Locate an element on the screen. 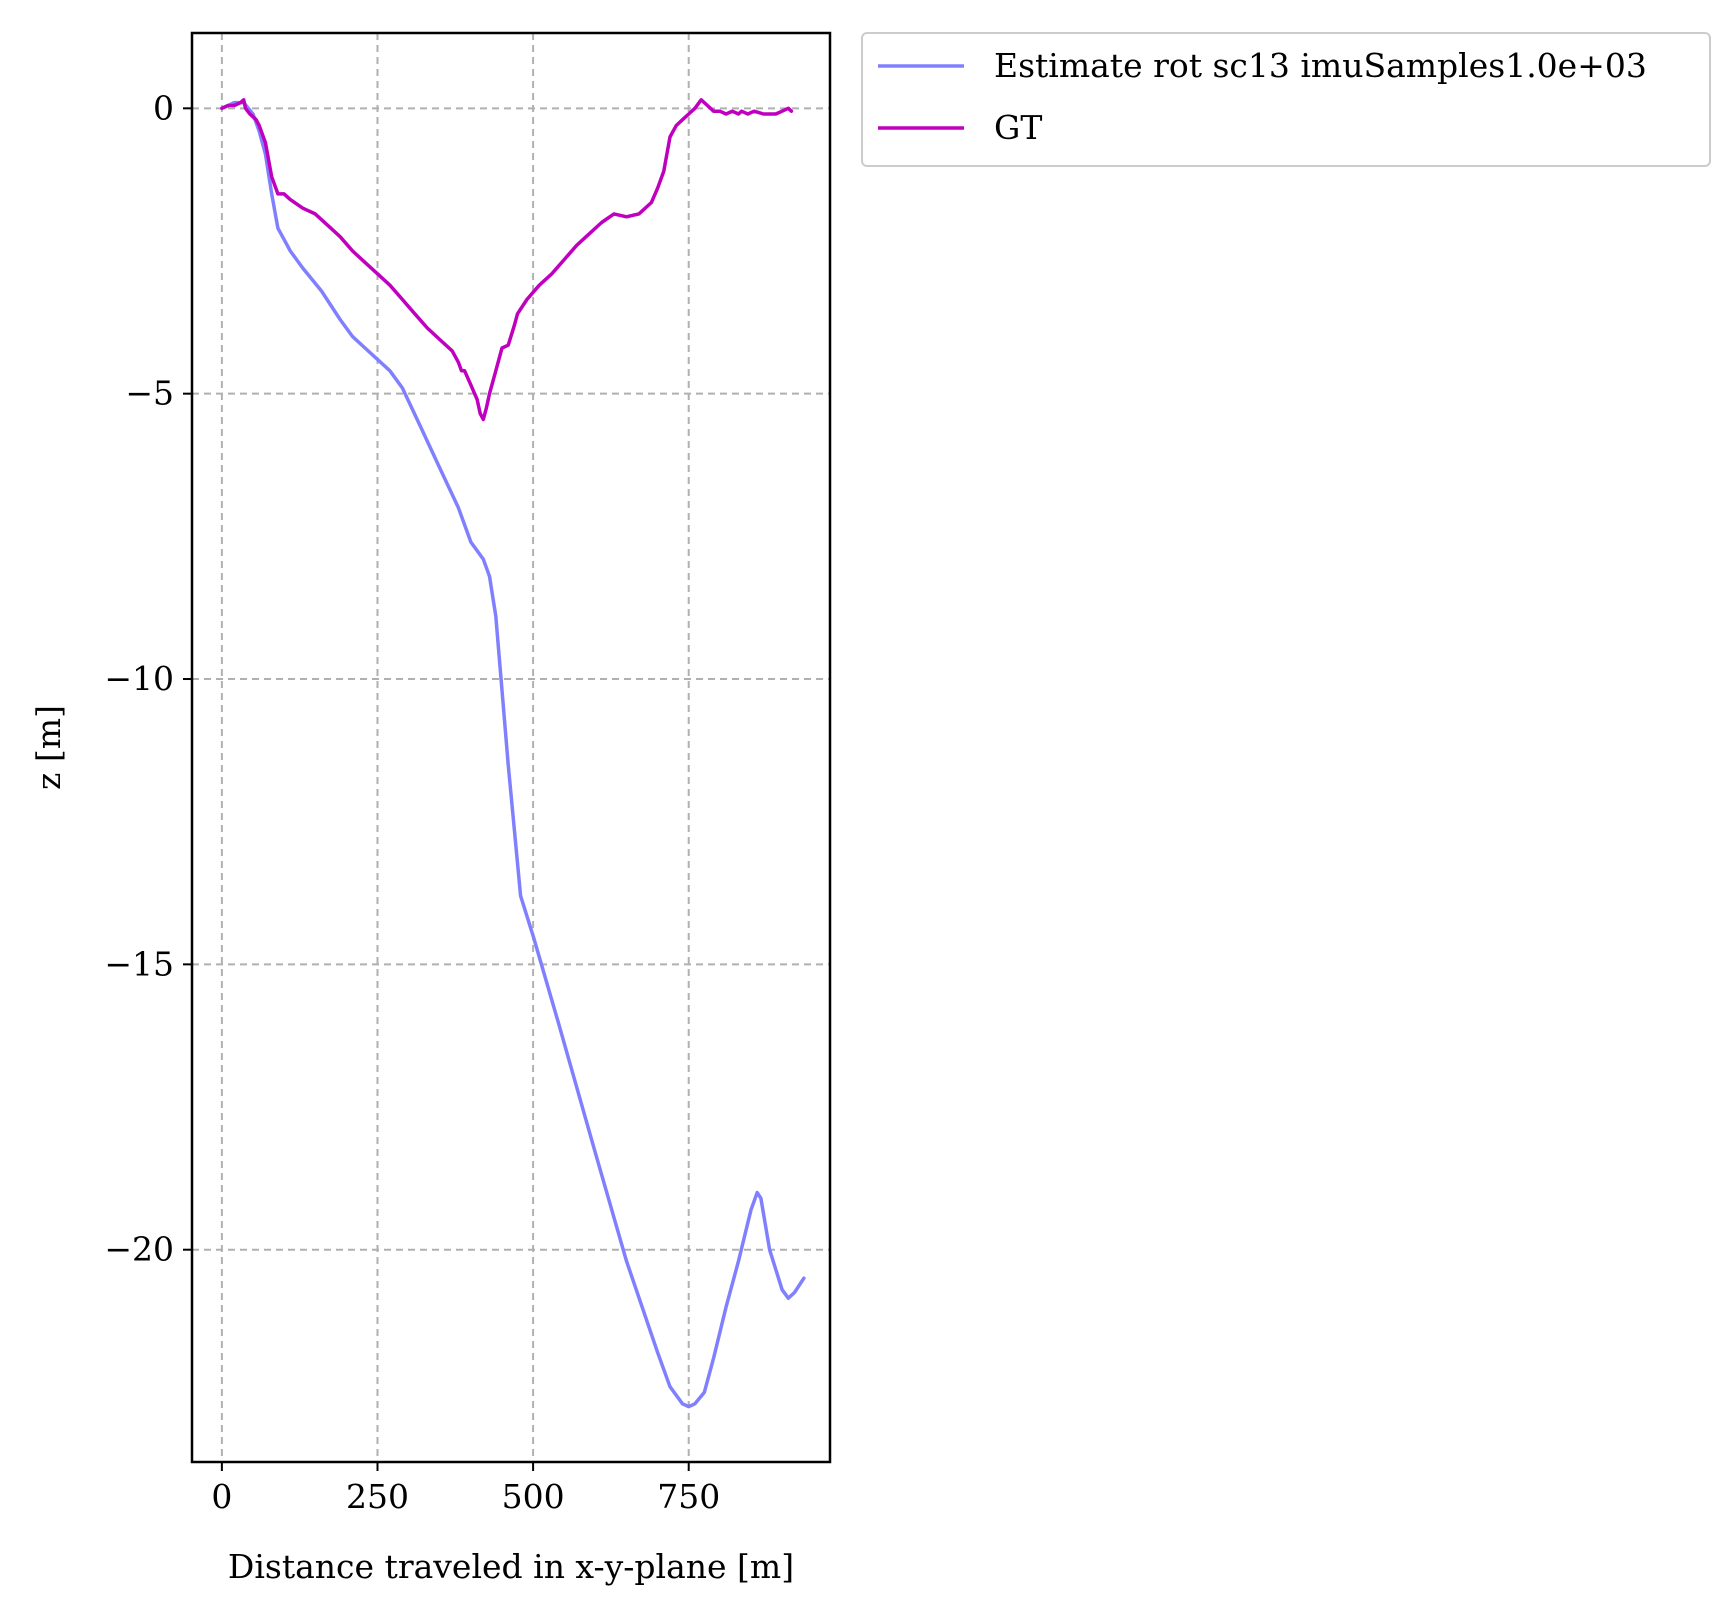  legend-label-gt: GT is located at coordinates (1018, 127).